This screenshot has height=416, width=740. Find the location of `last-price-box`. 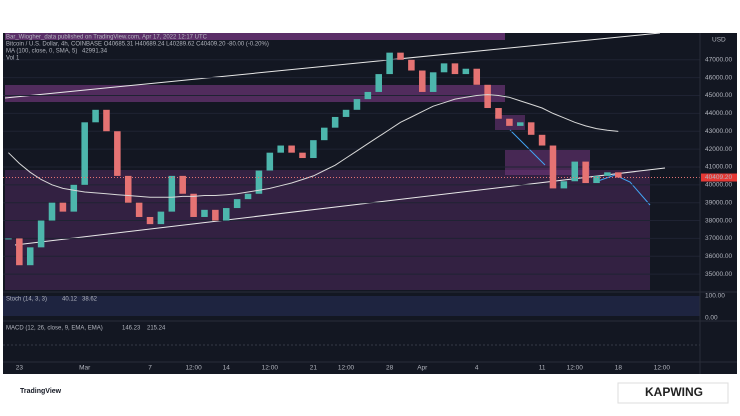

last-price-box is located at coordinates (719, 177).